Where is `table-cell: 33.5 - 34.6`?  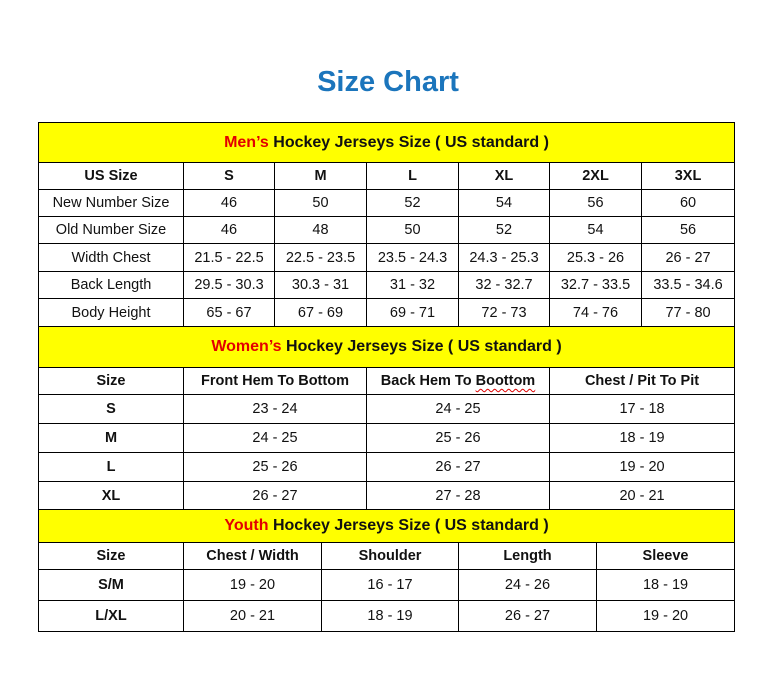 table-cell: 33.5 - 34.6 is located at coordinates (688, 285).